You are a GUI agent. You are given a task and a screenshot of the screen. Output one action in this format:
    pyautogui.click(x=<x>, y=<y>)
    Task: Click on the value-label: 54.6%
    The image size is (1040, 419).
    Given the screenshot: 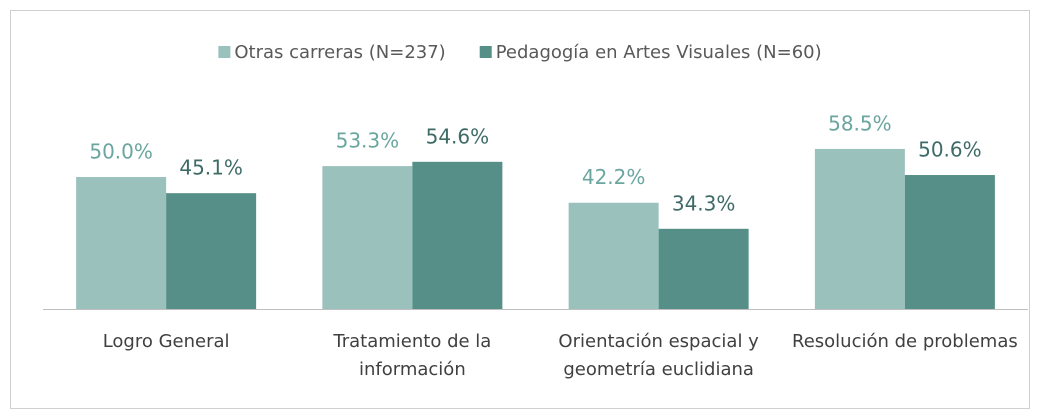 What is the action you would take?
    pyautogui.click(x=458, y=136)
    